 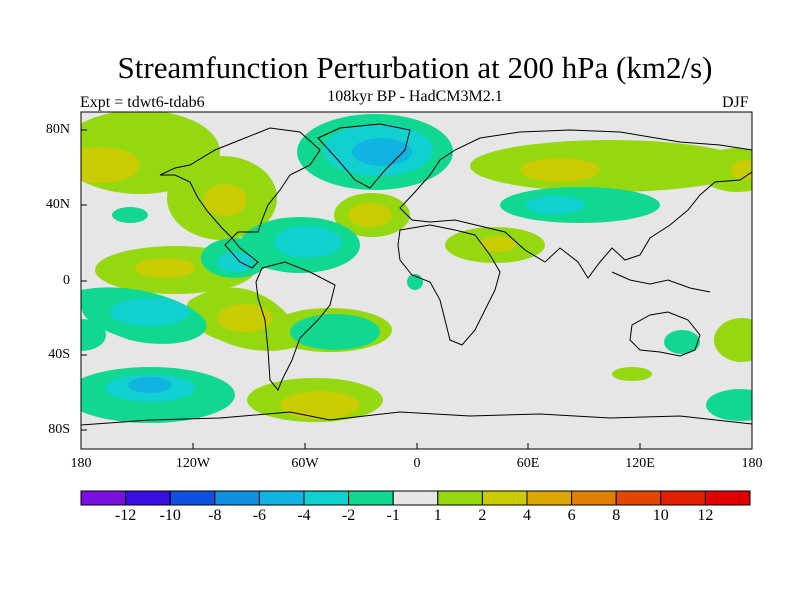 I want to click on pos-mid-southern-ocean, so click(x=320, y=405).